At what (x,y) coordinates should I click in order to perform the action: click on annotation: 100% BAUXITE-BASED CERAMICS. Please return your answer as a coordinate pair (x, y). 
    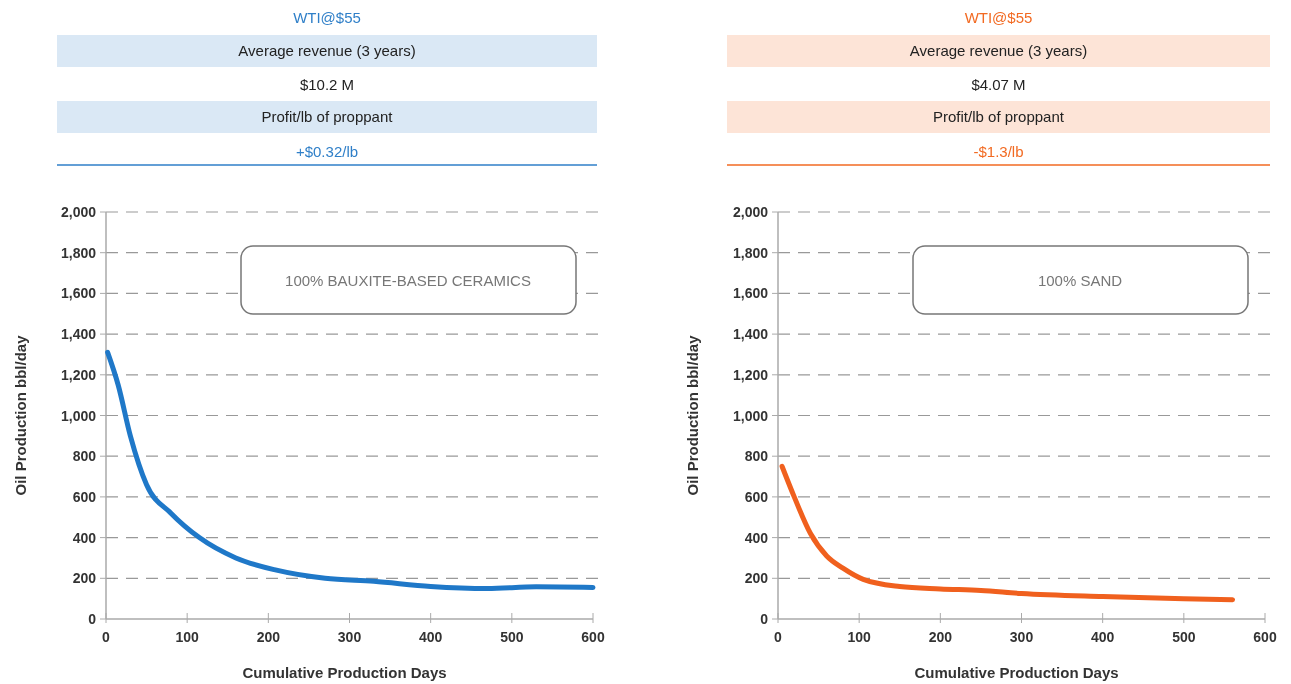
    Looking at the image, I should click on (408, 280).